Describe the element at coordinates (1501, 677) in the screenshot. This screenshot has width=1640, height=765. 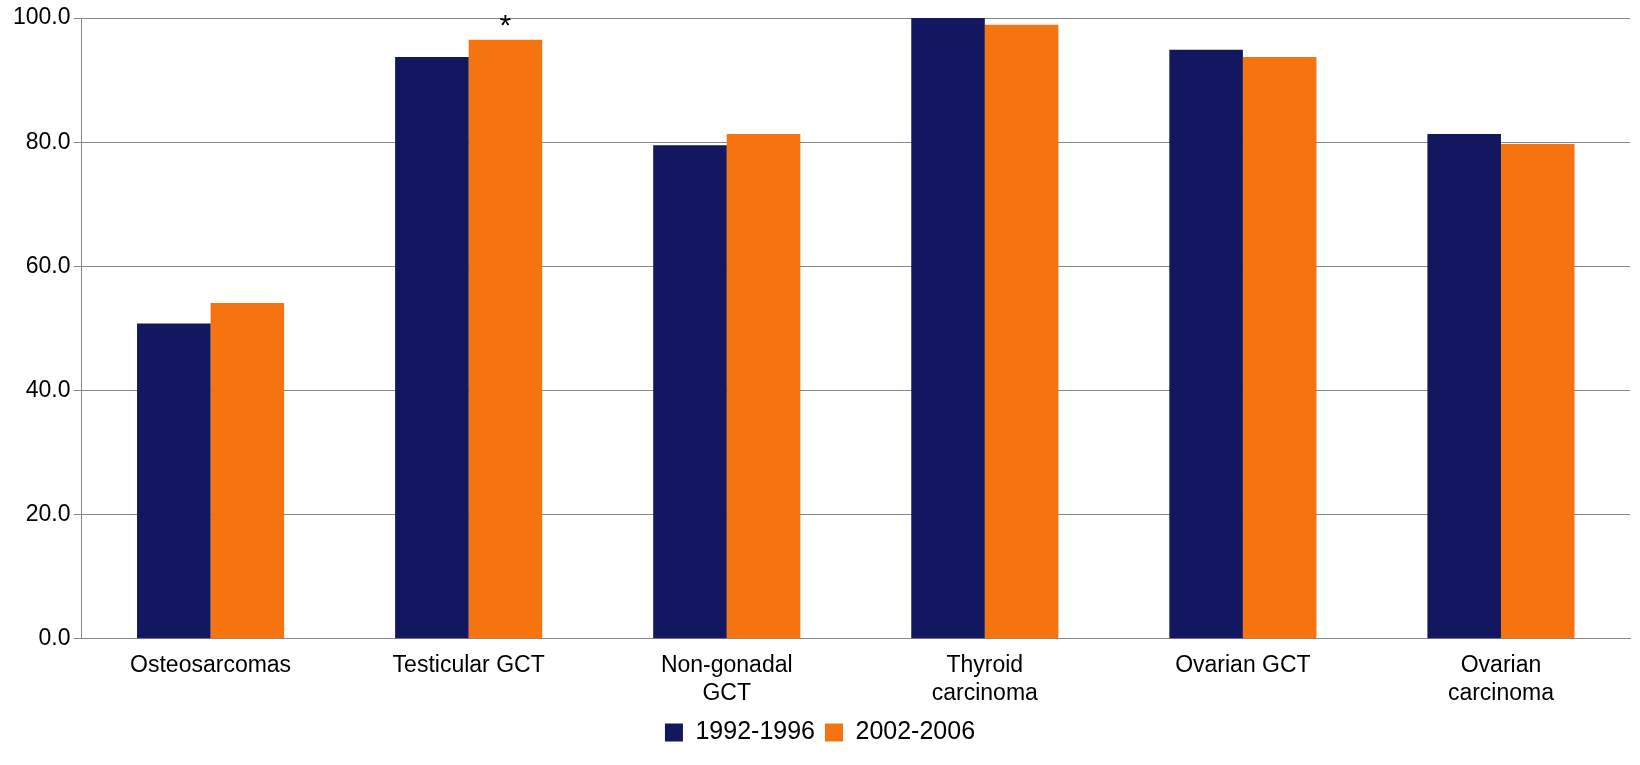
I see `x-tick-label: Ovarian carcinoma` at that location.